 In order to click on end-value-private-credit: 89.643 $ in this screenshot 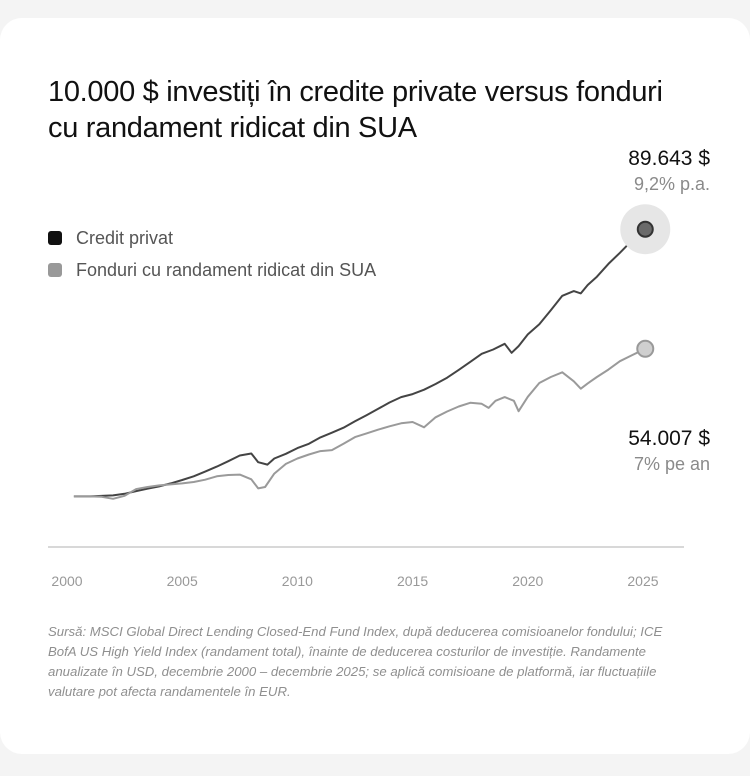, I will do `click(669, 158)`.